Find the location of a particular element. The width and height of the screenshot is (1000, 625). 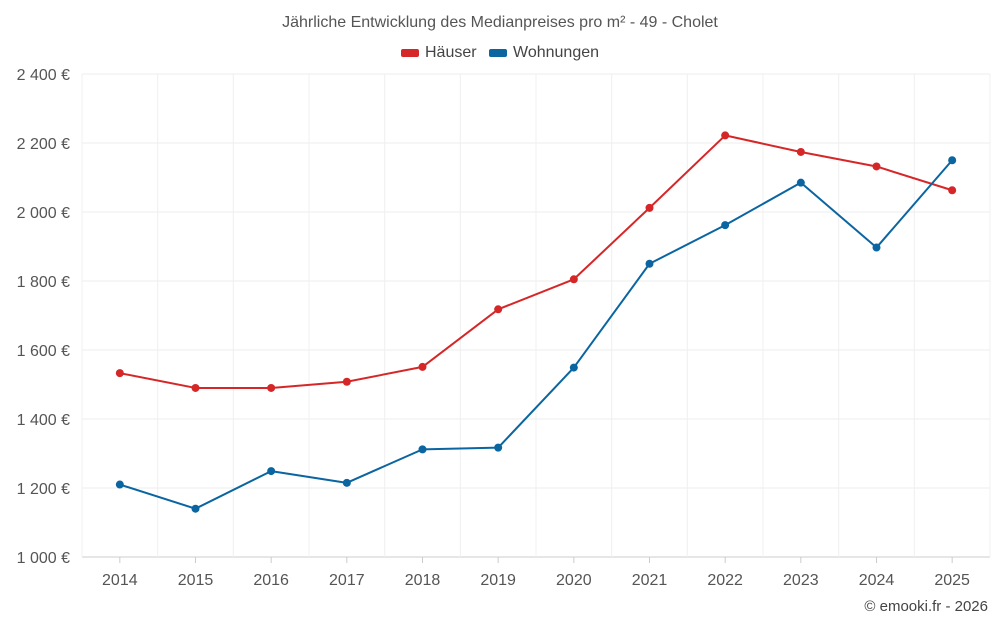

legend-item-wohnungen: Wohnungen is located at coordinates (544, 53).